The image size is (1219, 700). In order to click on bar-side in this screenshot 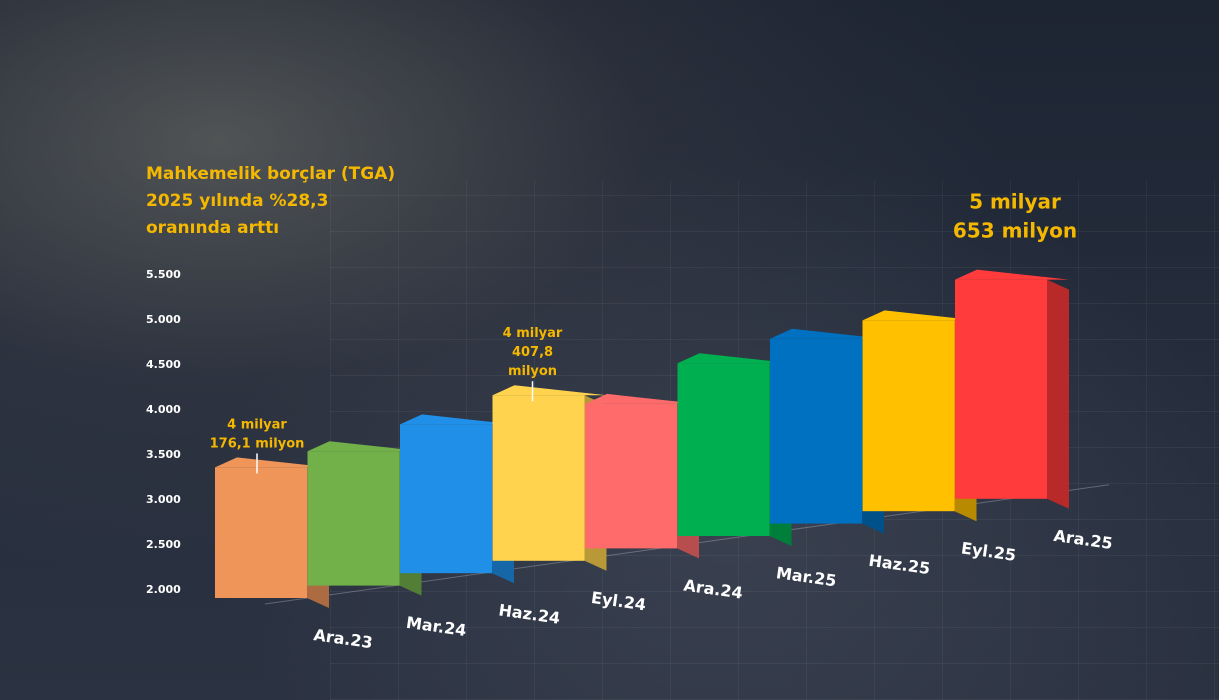, I will do `click(1058, 394)`.